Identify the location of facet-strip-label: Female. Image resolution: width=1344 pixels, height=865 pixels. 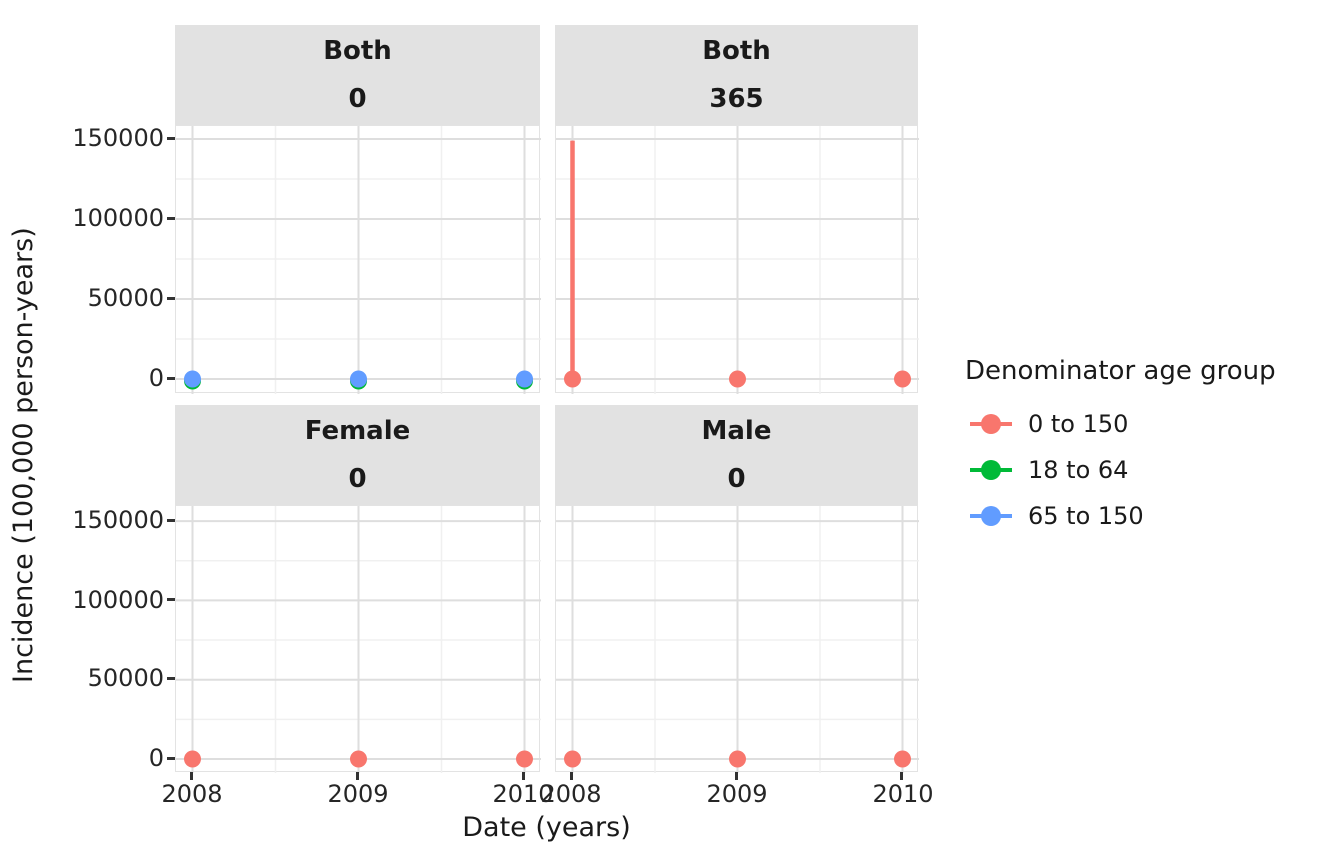
(357, 431).